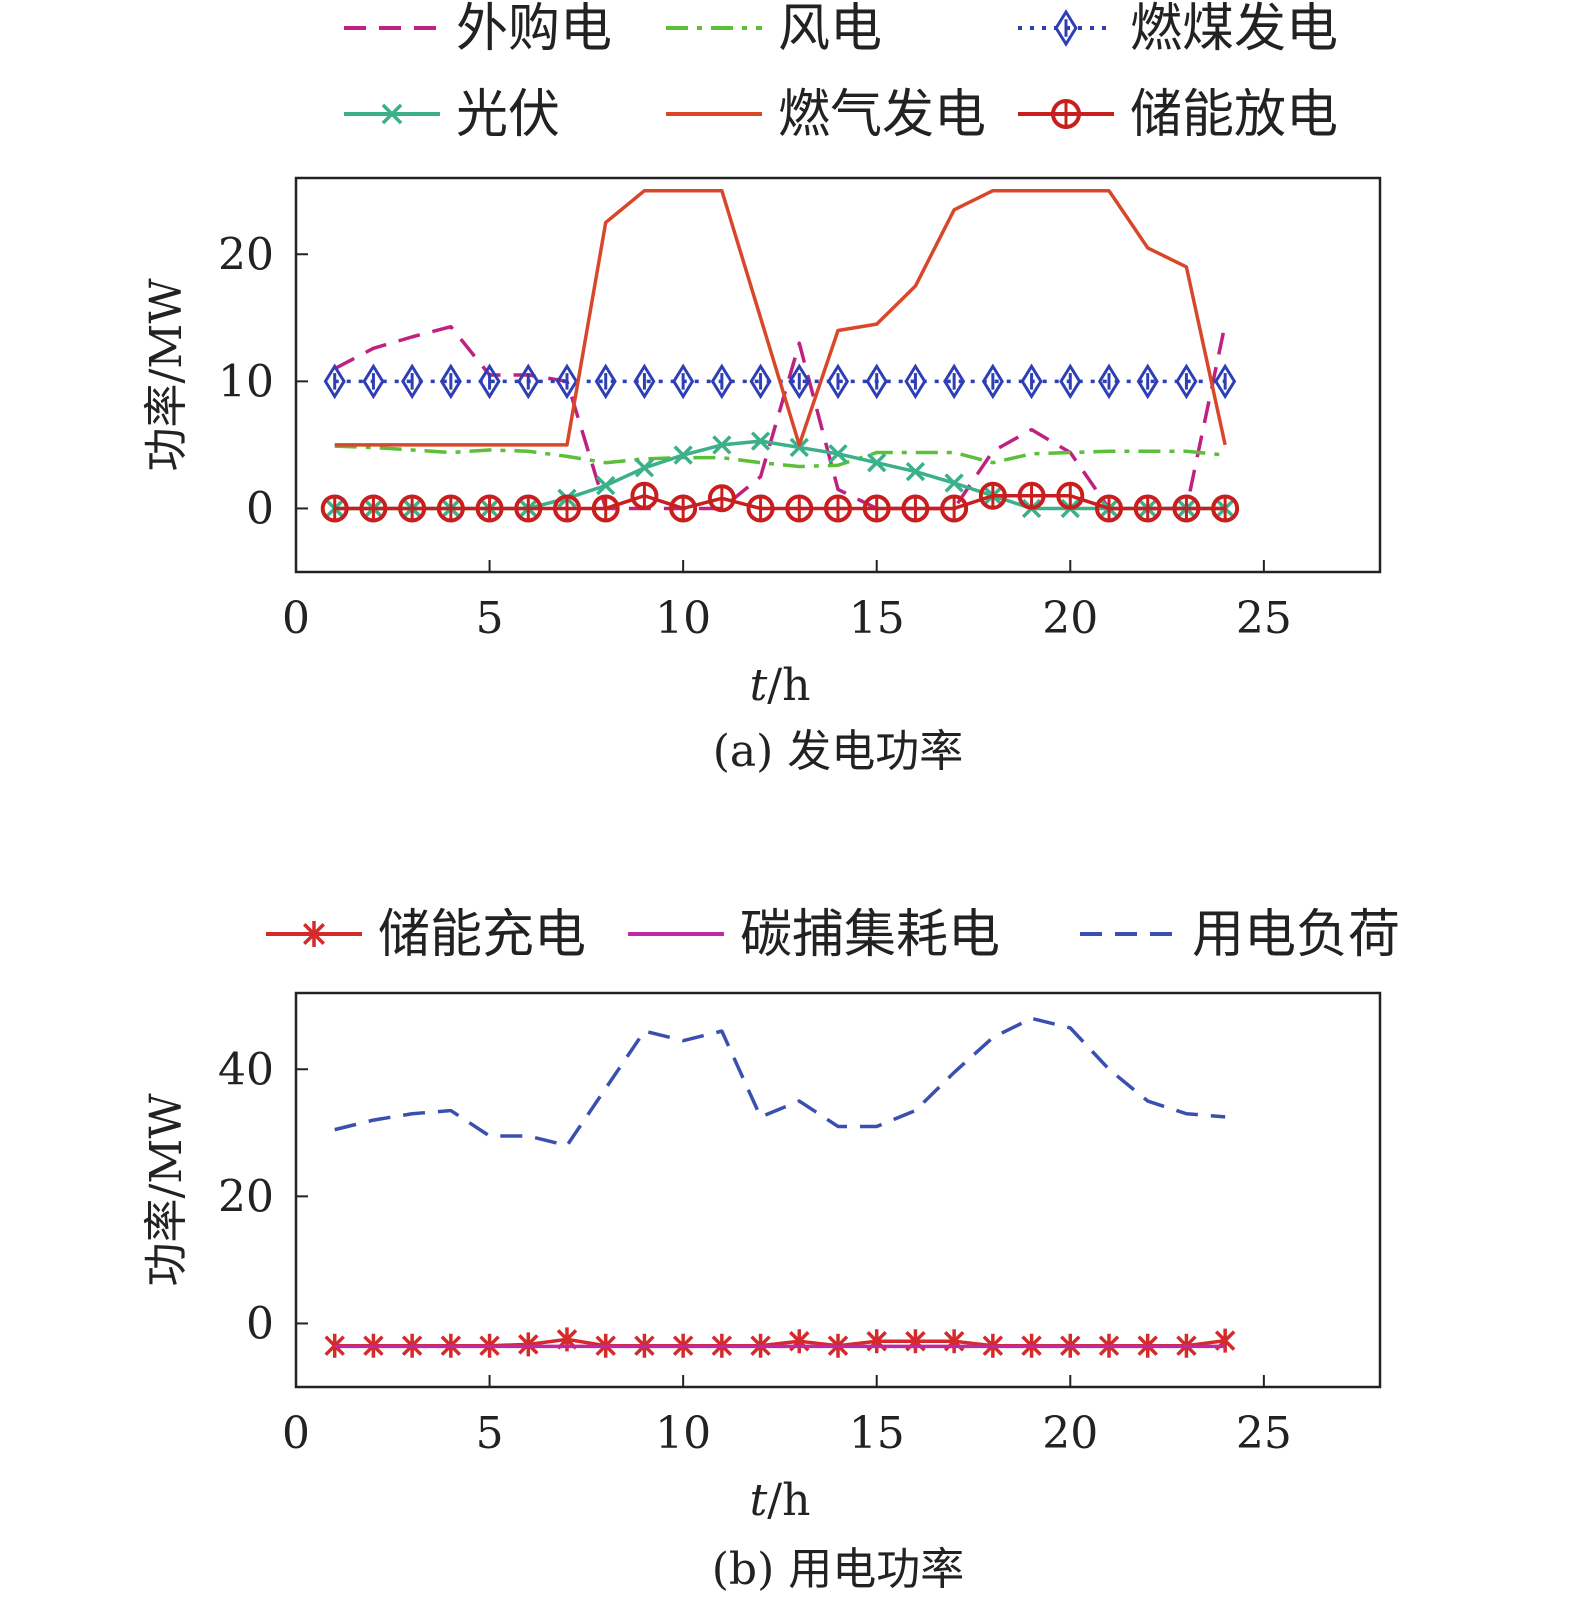 The image size is (1575, 1619). I want to click on legend-item: 燃气发电, so click(826, 115).